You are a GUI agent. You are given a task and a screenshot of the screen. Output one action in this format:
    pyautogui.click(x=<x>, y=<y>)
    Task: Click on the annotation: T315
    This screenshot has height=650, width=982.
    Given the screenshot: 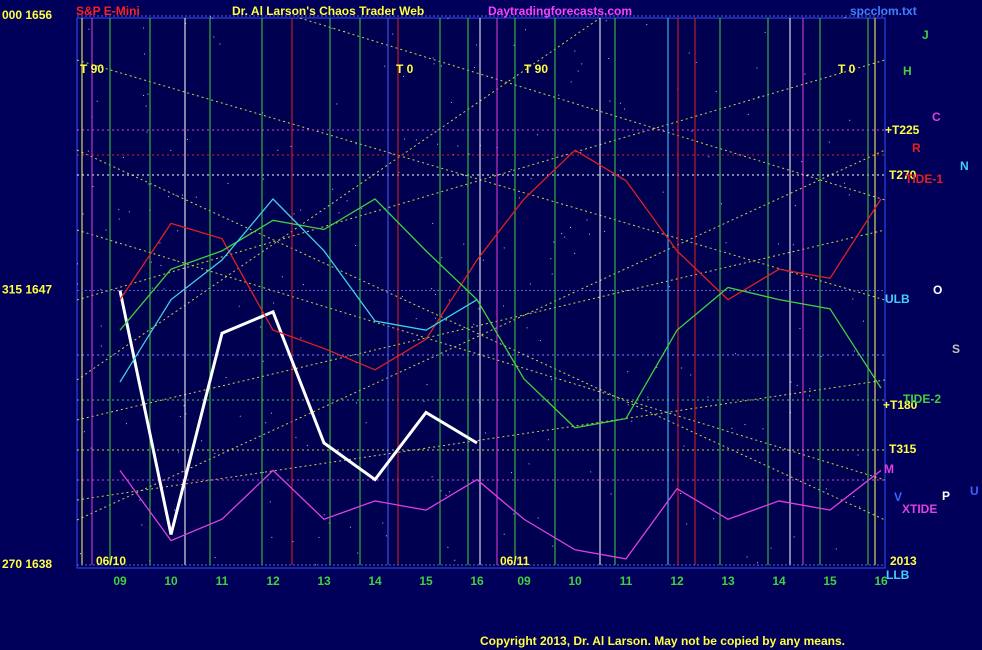 What is the action you would take?
    pyautogui.click(x=903, y=449)
    